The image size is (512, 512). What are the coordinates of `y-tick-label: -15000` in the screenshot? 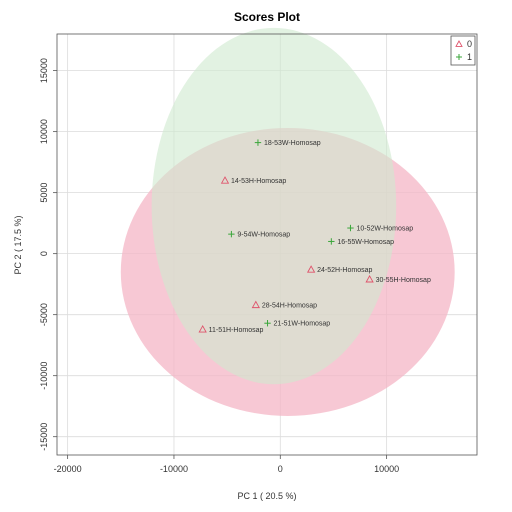 It's located at (44, 437).